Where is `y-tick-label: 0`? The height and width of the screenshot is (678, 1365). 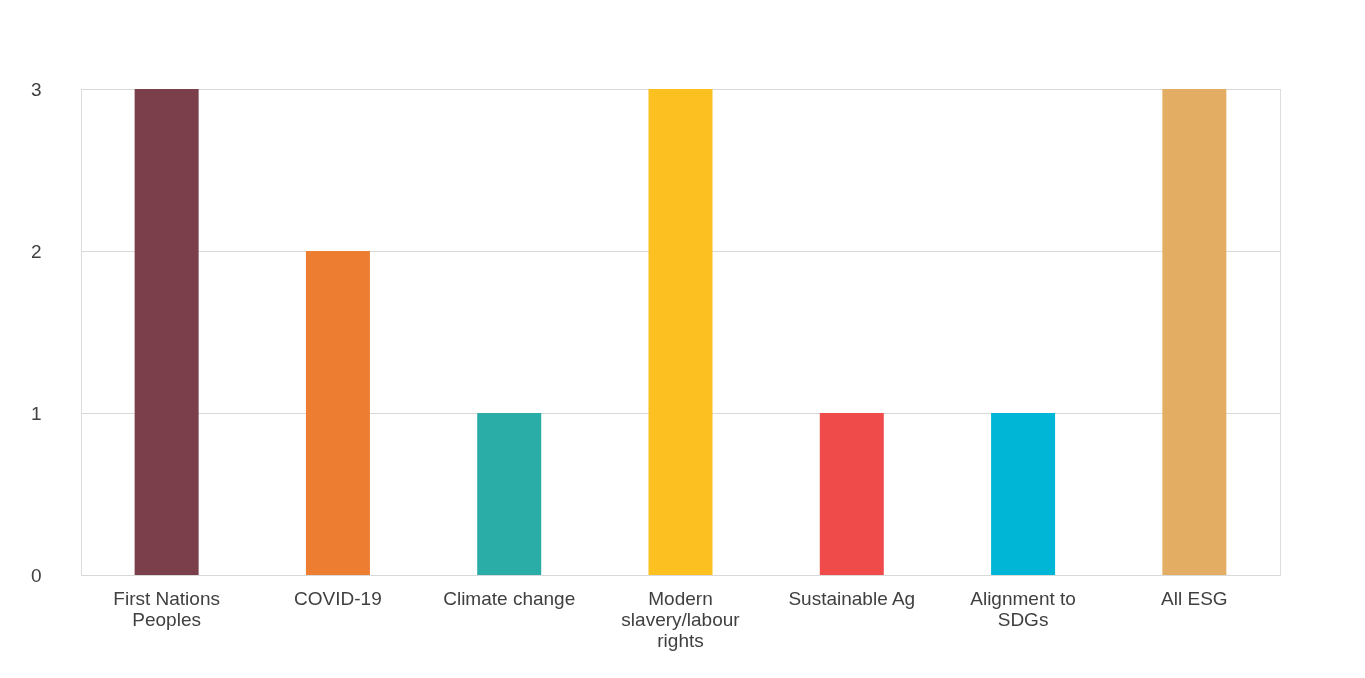
y-tick-label: 0 is located at coordinates (36, 575).